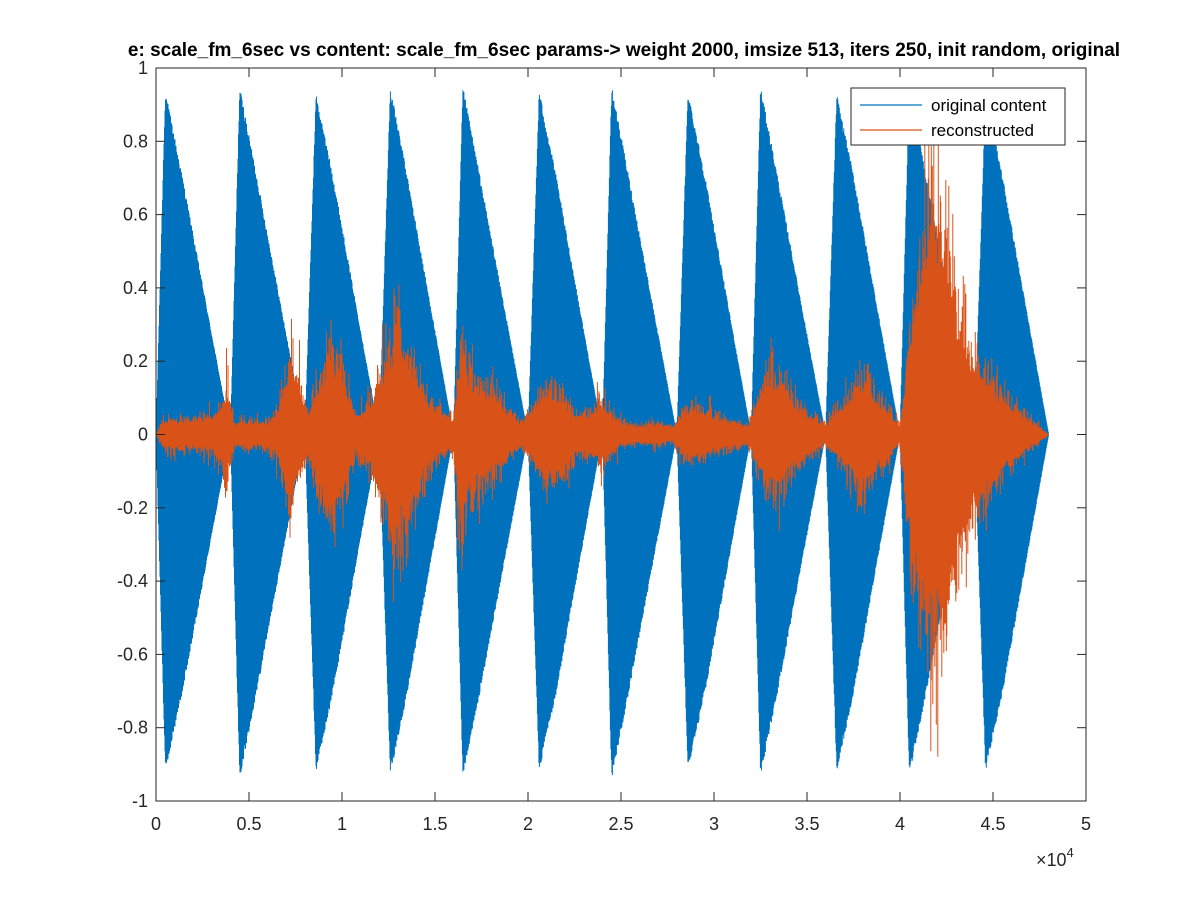  I want to click on y-tick-label: 0.8, so click(135, 141).